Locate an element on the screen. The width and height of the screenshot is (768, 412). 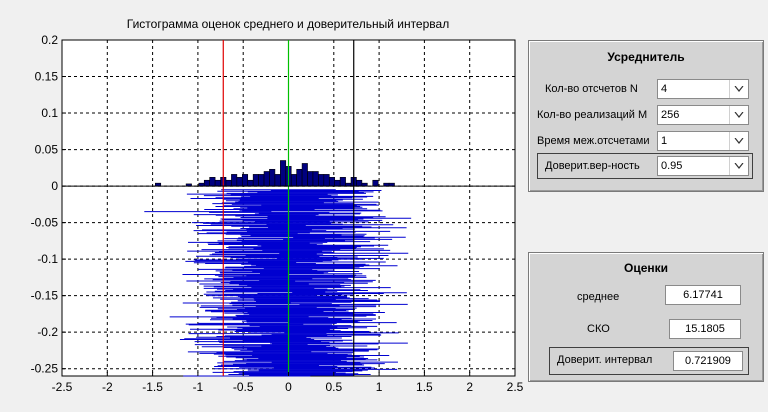
interval-time-dropdown: 1 is located at coordinates (703, 141).